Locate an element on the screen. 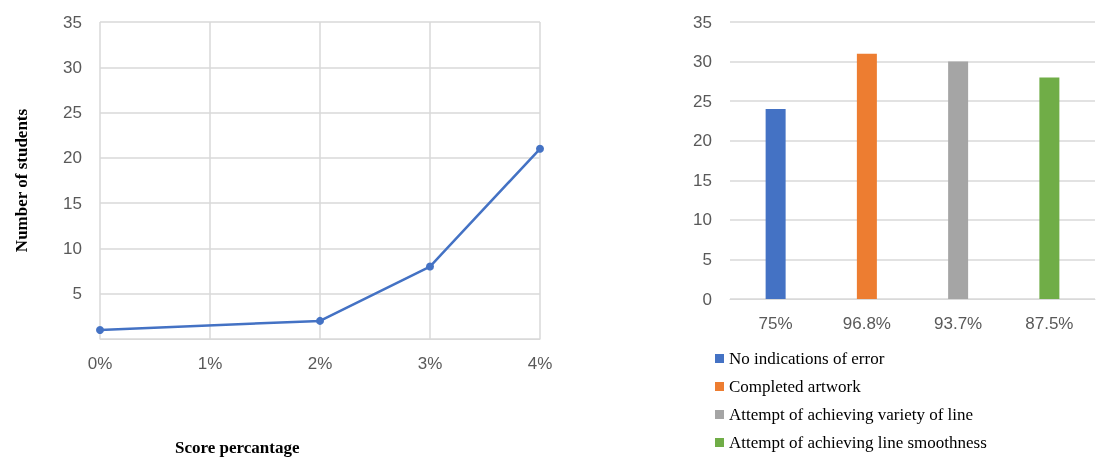 This screenshot has width=1110, height=459. y-tick-label: 0 is located at coordinates (707, 299).